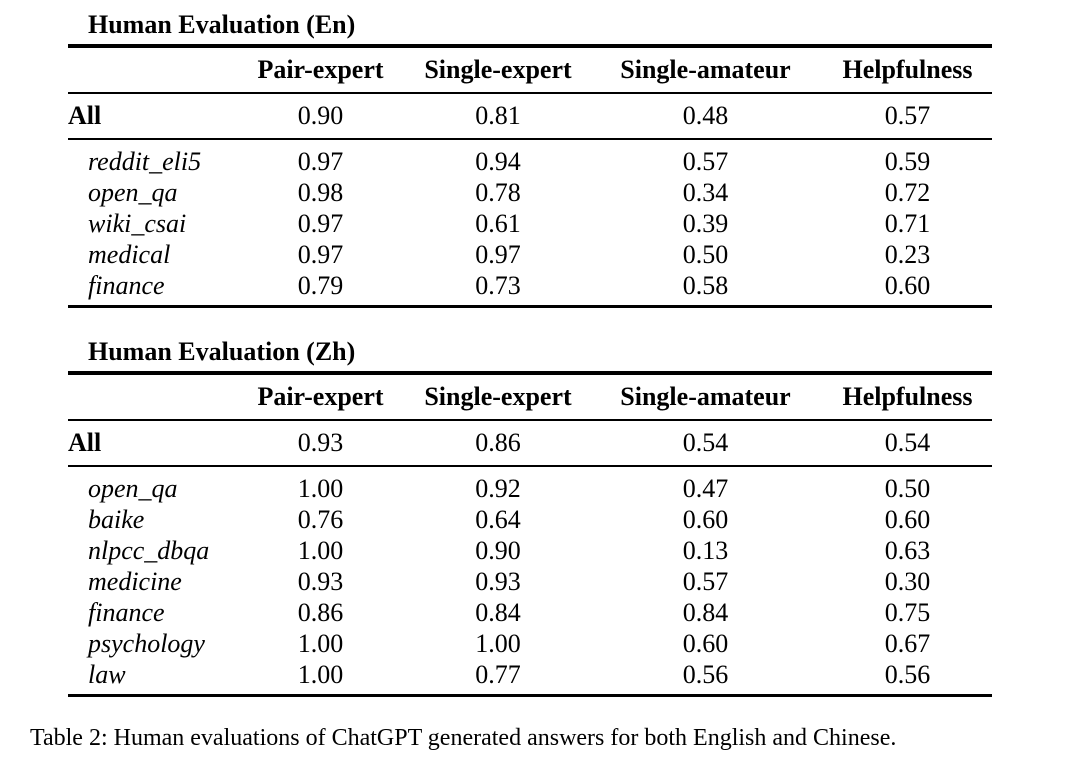 This screenshot has height=778, width=1080. Describe the element at coordinates (107, 674) in the screenshot. I see `row-label: law` at that location.